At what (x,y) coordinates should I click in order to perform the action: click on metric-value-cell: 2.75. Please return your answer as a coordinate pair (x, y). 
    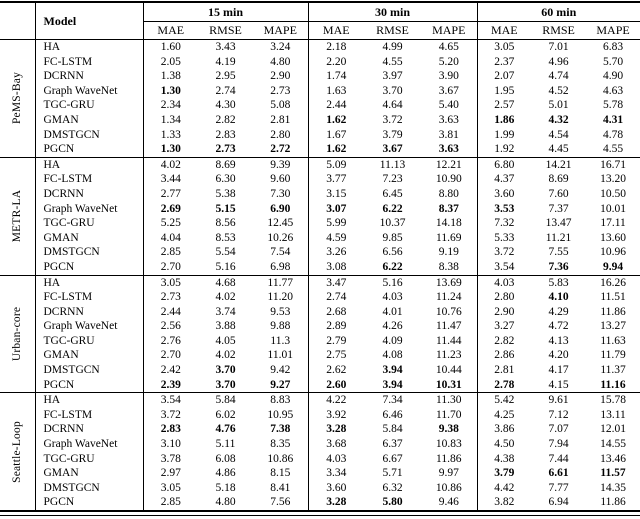
    Looking at the image, I should click on (336, 356).